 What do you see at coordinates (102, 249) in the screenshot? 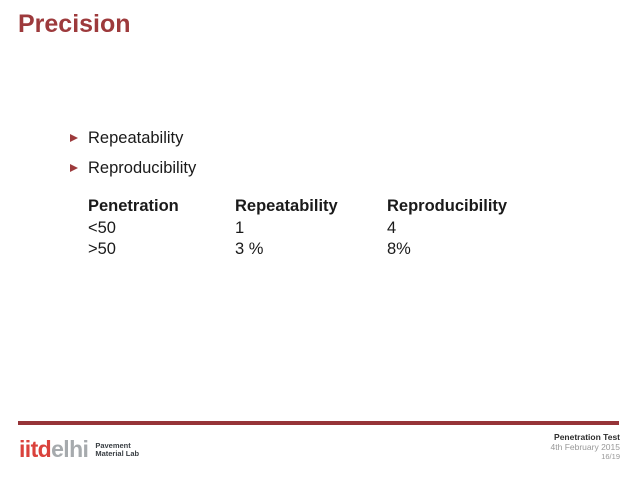
I see `table-cell: >50` at bounding box center [102, 249].